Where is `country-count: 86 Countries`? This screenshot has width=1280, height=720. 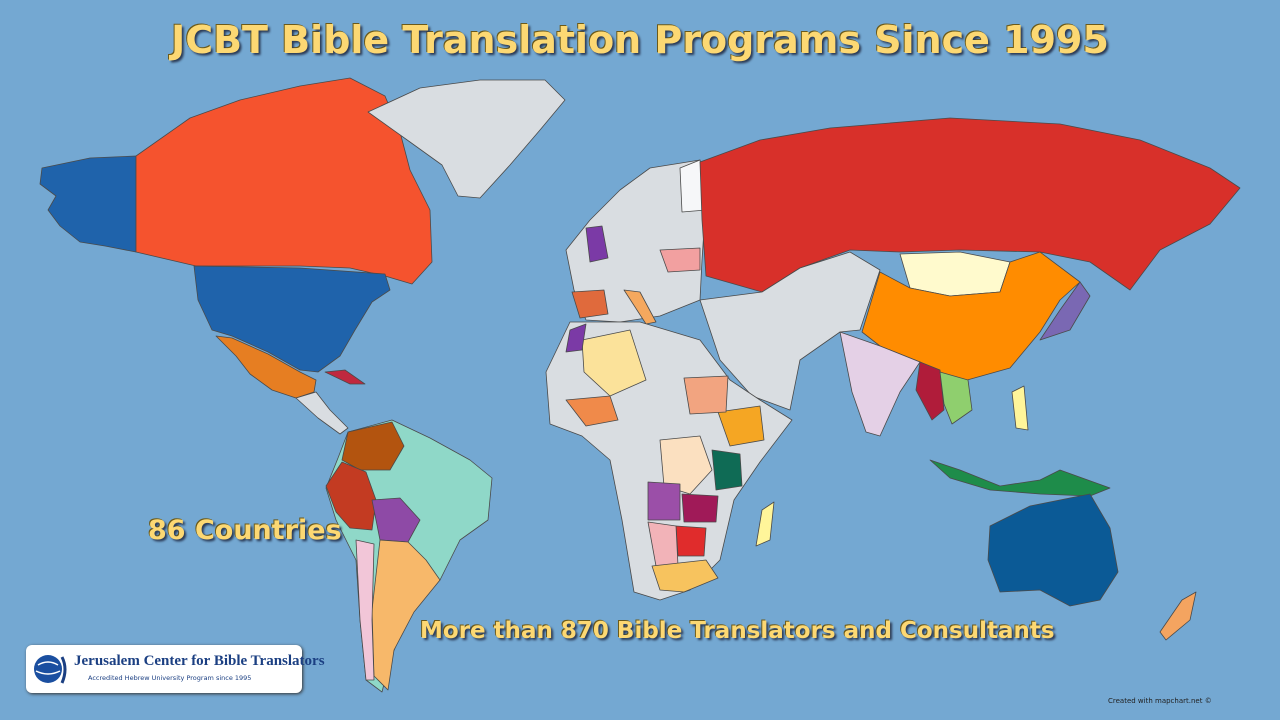
country-count: 86 Countries is located at coordinates (245, 530).